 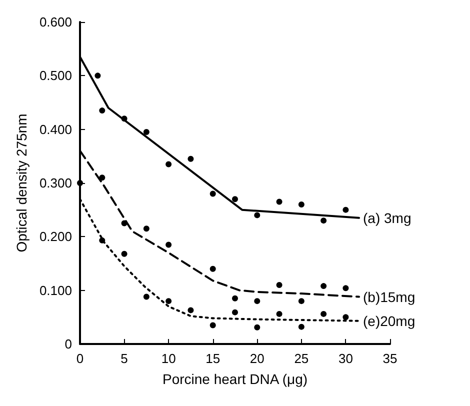 I want to click on x-tick-label: 10, so click(x=168, y=358).